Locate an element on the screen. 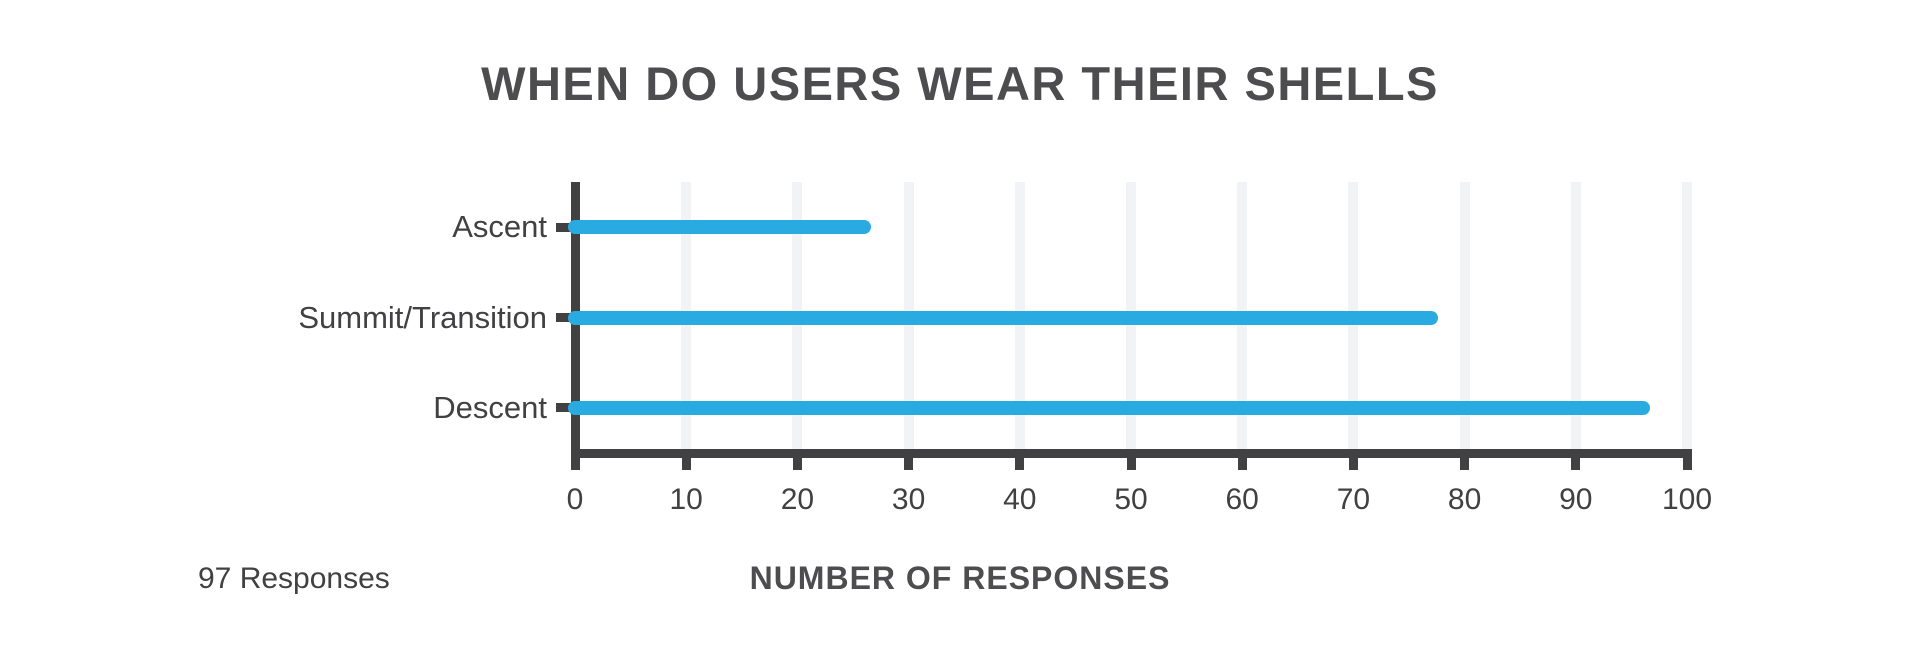 The image size is (1920, 669). x-tick-label: 40 is located at coordinates (1020, 499).